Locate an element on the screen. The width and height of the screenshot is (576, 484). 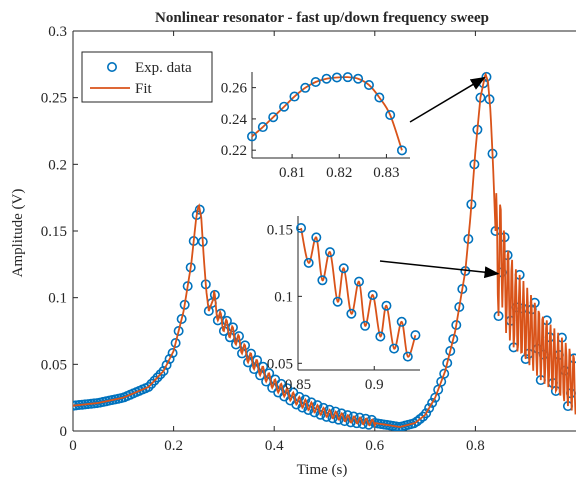
inset-x-tick-label: 0.81 is located at coordinates (292, 173).